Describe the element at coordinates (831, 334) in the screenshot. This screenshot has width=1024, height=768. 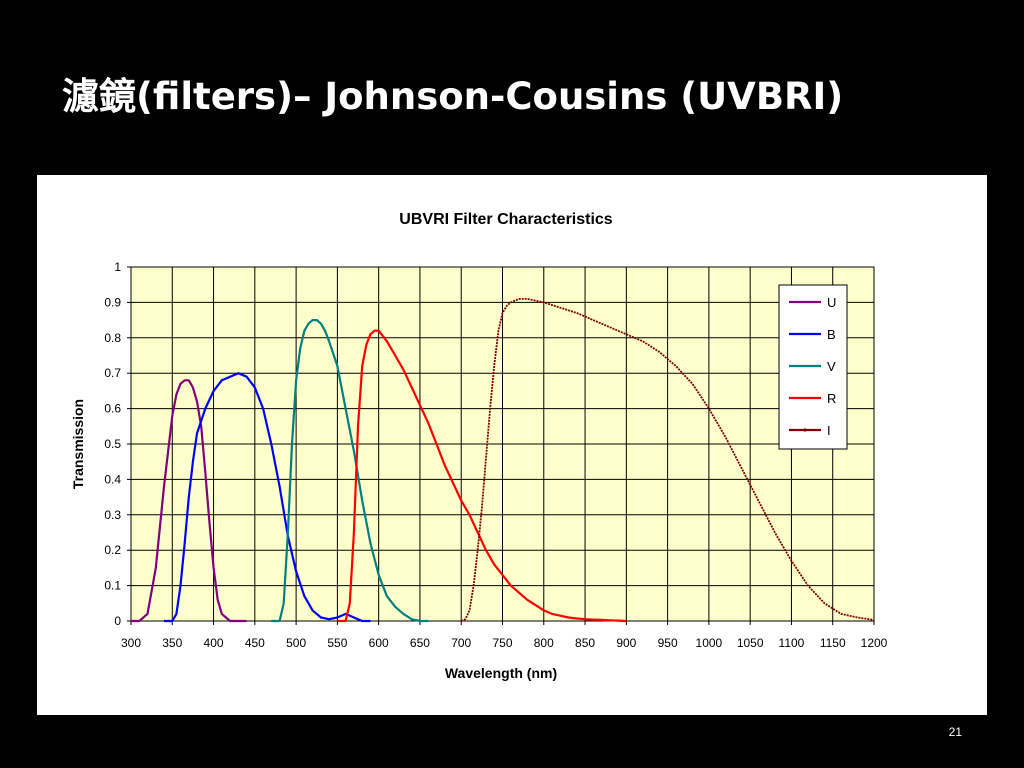
I see `legend-label-B: B` at that location.